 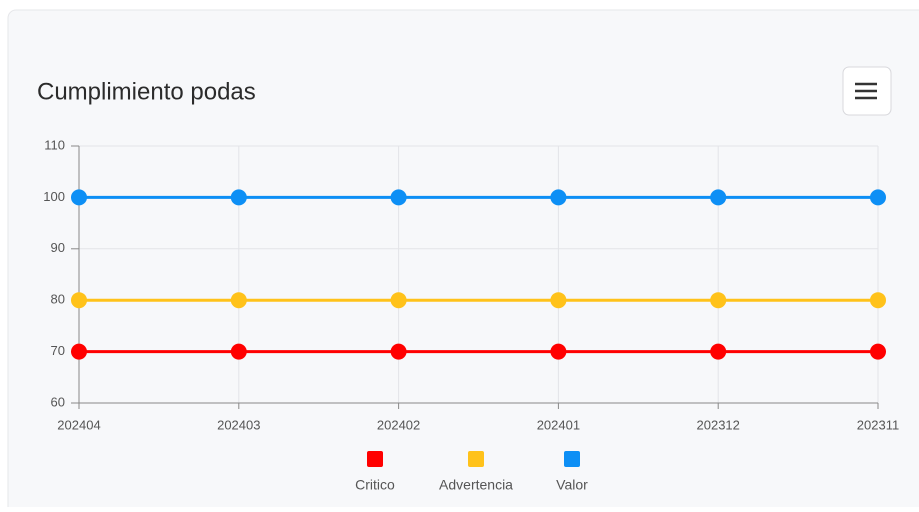 What do you see at coordinates (78, 424) in the screenshot?
I see `x-tick-label: 202404` at bounding box center [78, 424].